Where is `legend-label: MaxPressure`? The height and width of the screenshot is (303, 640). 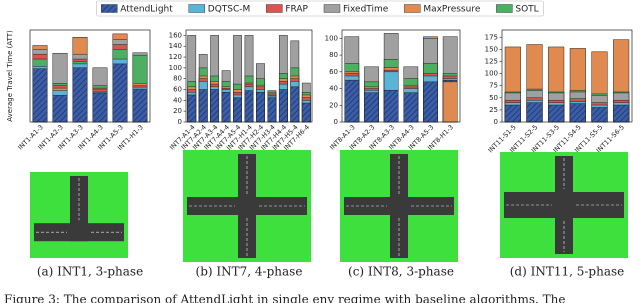 legend-label: MaxPressure is located at coordinates (451, 10).